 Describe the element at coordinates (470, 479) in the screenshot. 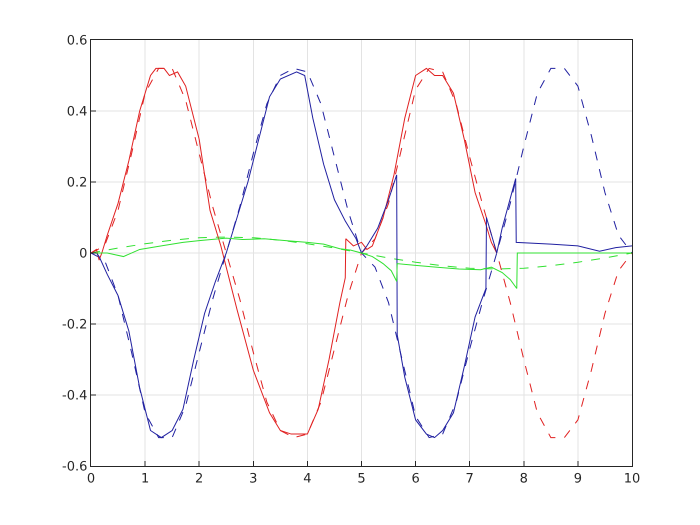

I see `x-tick-label: 7` at that location.